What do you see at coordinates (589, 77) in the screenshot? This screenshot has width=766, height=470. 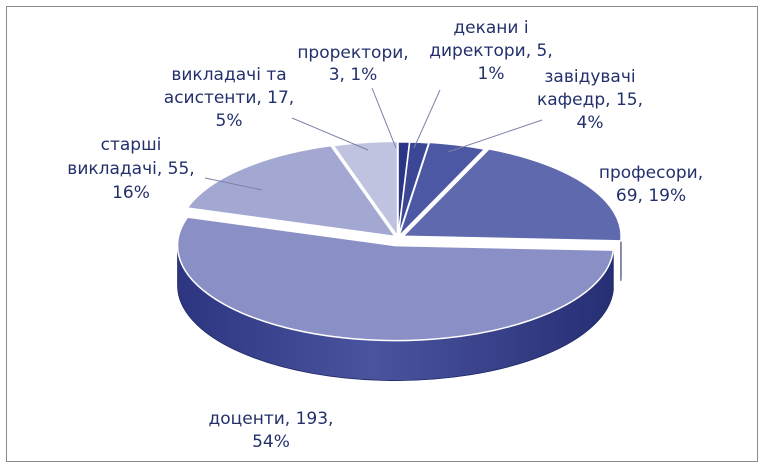 I see `data-label-line: завідувачі` at bounding box center [589, 77].